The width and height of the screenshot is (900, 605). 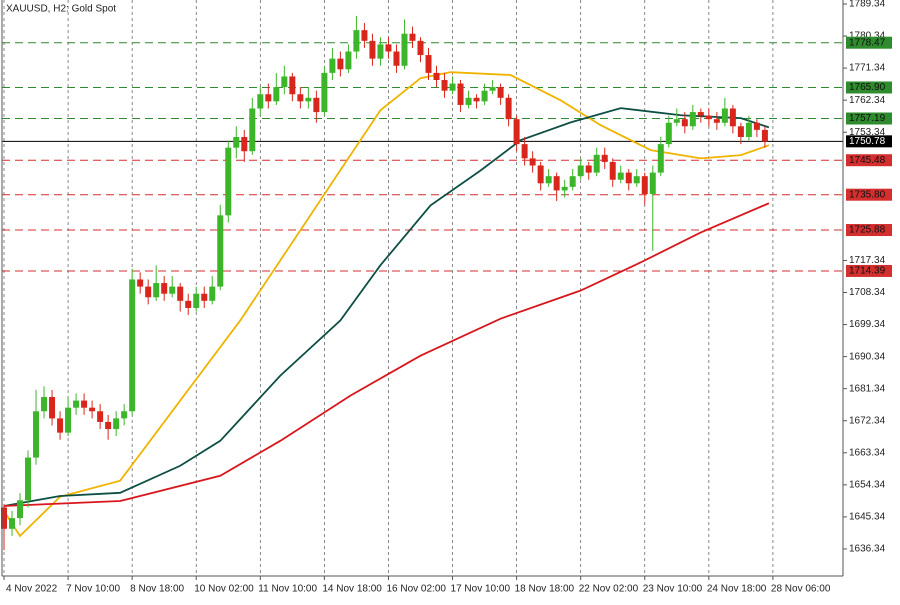 I want to click on current-price-box, so click(x=869, y=141).